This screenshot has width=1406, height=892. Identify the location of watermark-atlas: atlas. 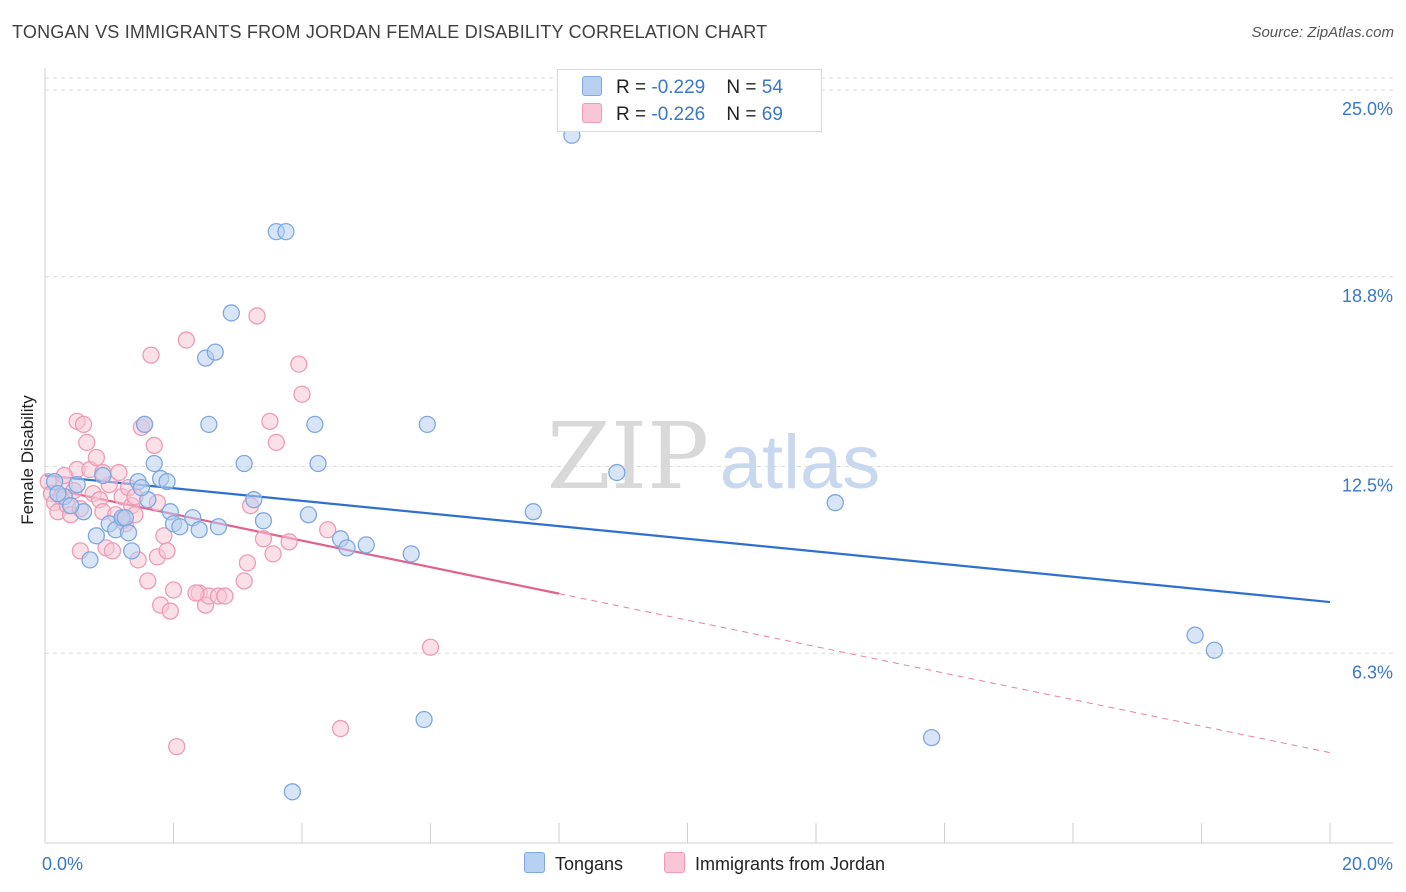
(800, 462).